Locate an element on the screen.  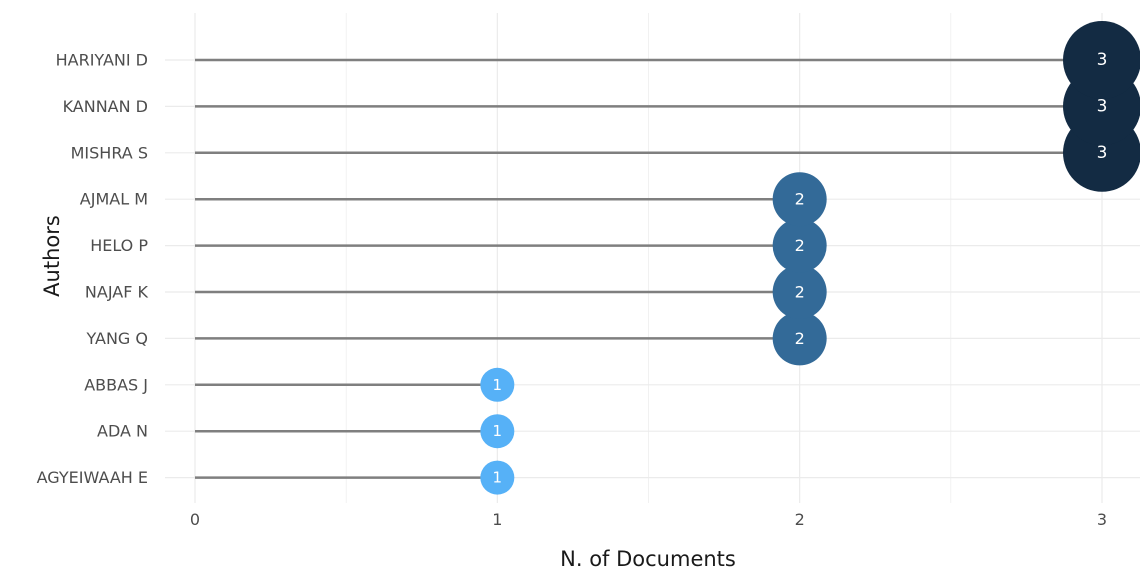
y-tick-label: ABBAS J is located at coordinates (116, 384).